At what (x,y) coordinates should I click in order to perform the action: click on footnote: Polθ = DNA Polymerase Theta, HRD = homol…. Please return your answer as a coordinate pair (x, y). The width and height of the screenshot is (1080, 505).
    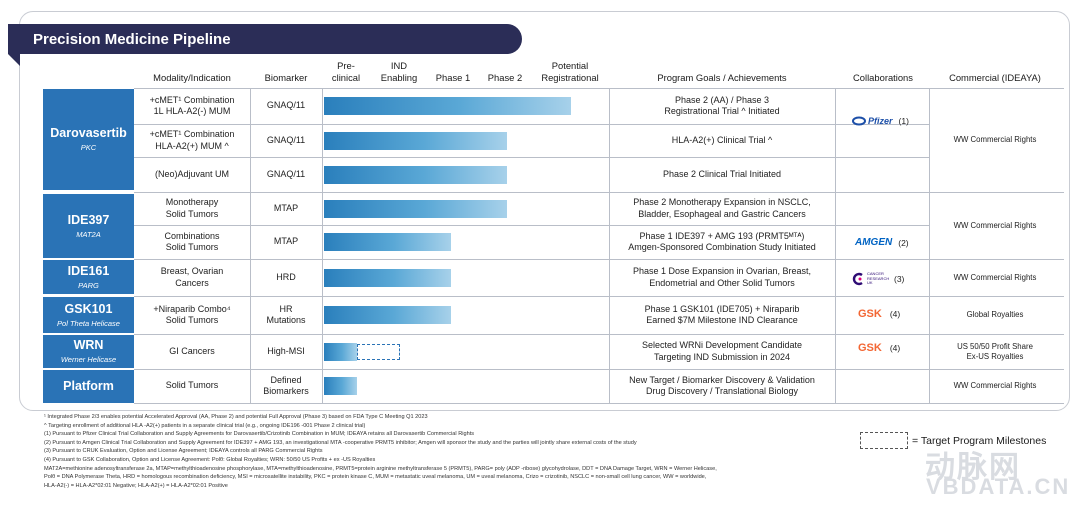
    Looking at the image, I should click on (375, 477).